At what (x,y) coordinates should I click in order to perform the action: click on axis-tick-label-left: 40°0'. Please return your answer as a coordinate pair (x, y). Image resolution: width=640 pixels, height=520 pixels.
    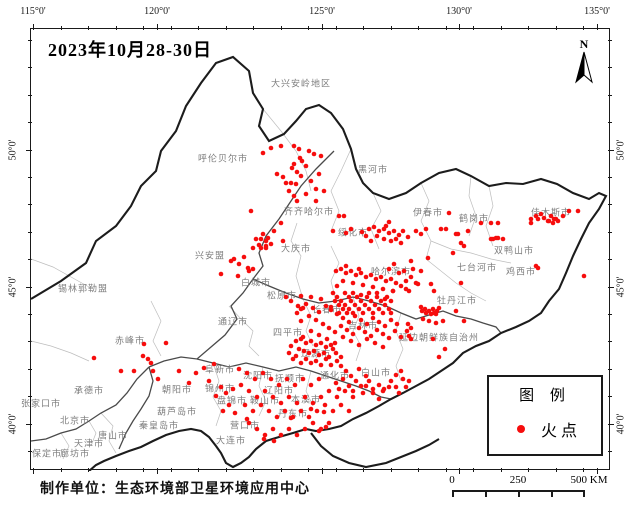
    Looking at the image, I should click on (13, 424).